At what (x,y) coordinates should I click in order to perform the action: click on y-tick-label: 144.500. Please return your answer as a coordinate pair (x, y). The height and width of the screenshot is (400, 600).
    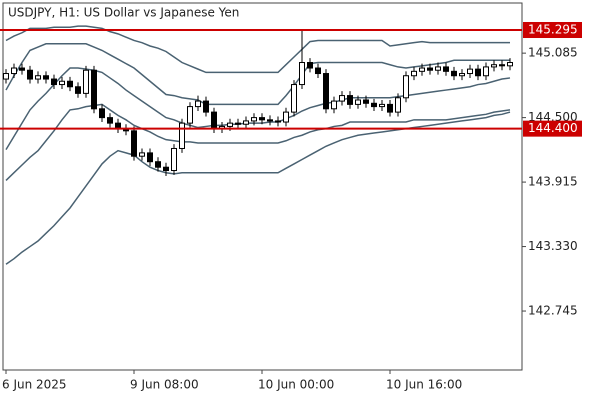
    Looking at the image, I should click on (553, 117).